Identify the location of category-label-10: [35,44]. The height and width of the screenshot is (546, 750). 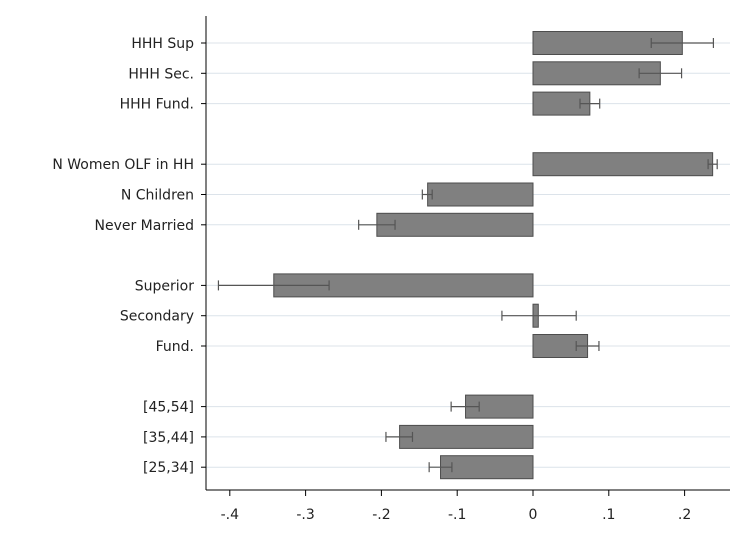
(168, 438).